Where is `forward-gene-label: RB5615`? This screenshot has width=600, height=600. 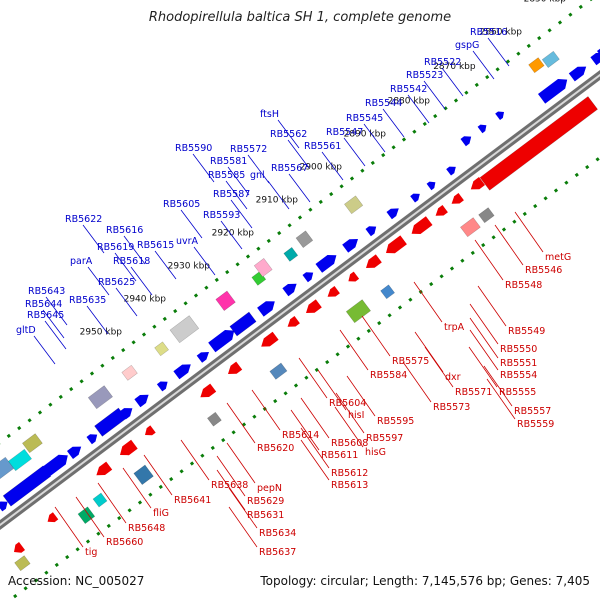
forward-gene-label: RB5615 is located at coordinates (155, 245).